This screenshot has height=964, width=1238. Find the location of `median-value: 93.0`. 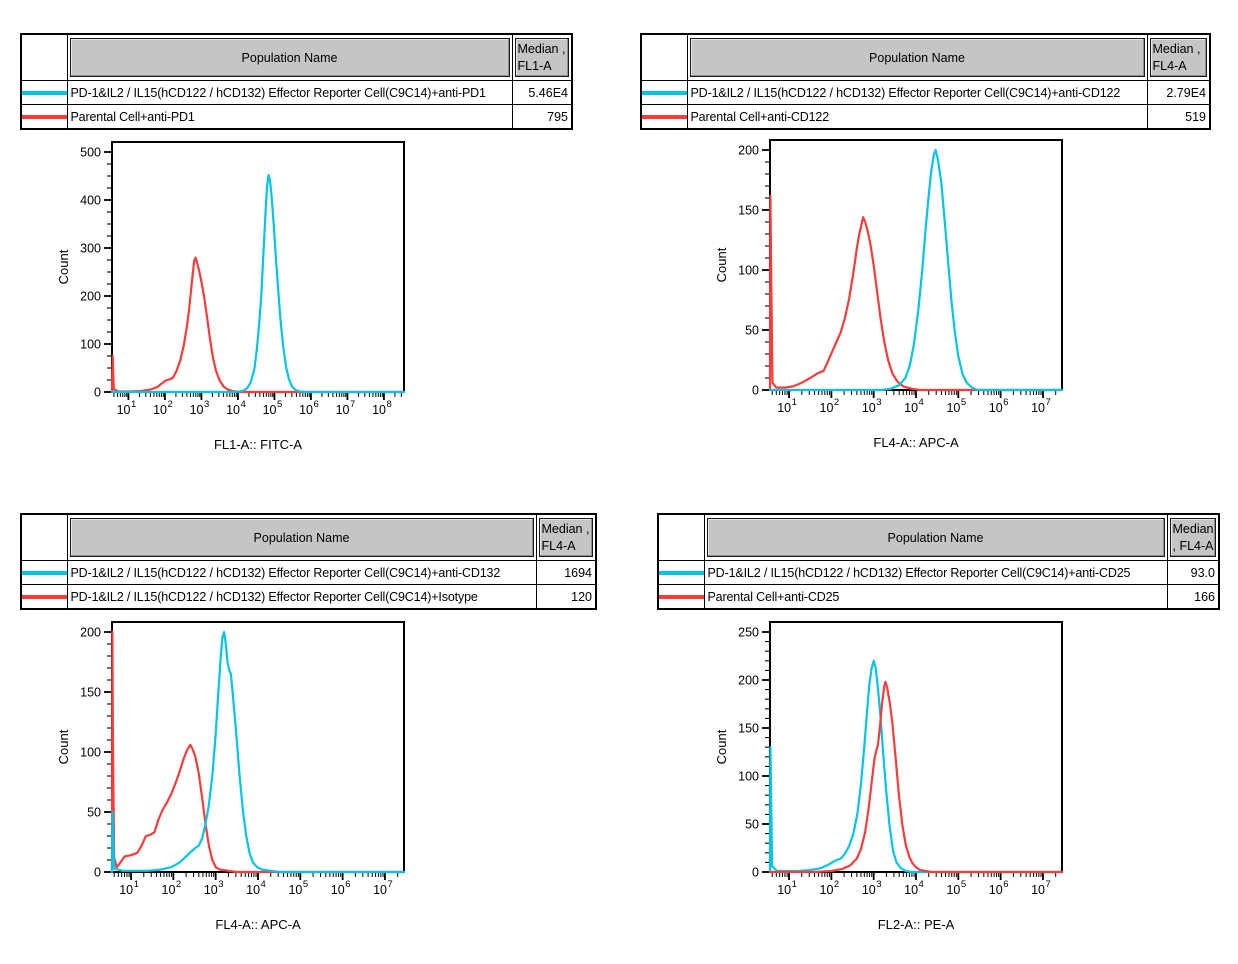

median-value: 93.0 is located at coordinates (1193, 572).